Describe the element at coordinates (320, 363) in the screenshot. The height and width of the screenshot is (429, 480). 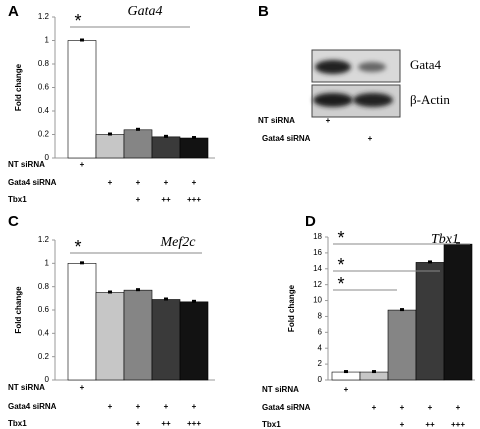
I see `y-tick-label: 2` at that location.